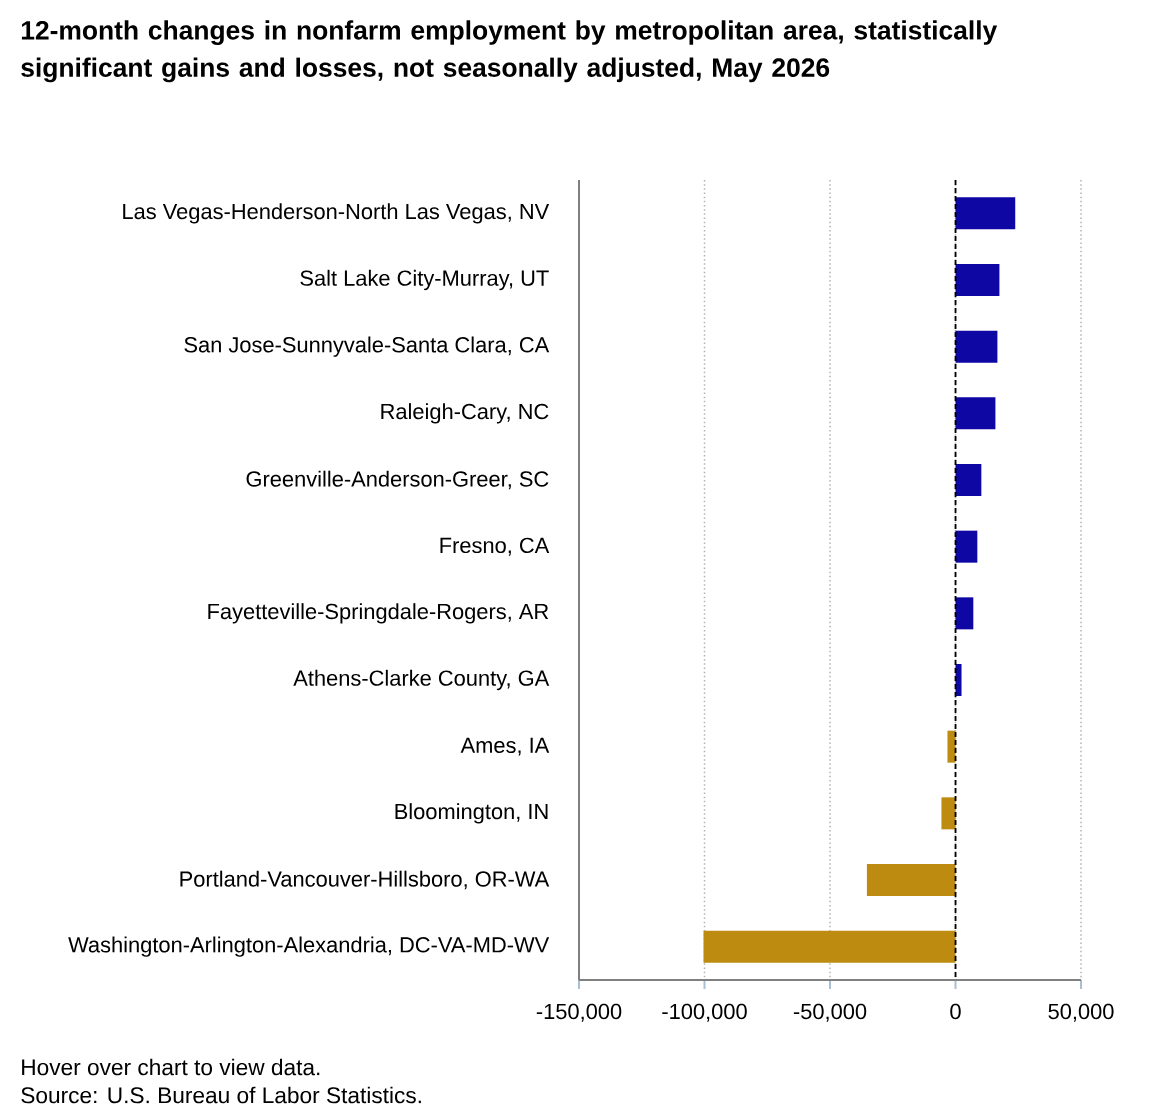 This screenshot has height=1120, width=1160. Describe the element at coordinates (704, 1012) in the screenshot. I see `x-tick-label: -100,000` at that location.